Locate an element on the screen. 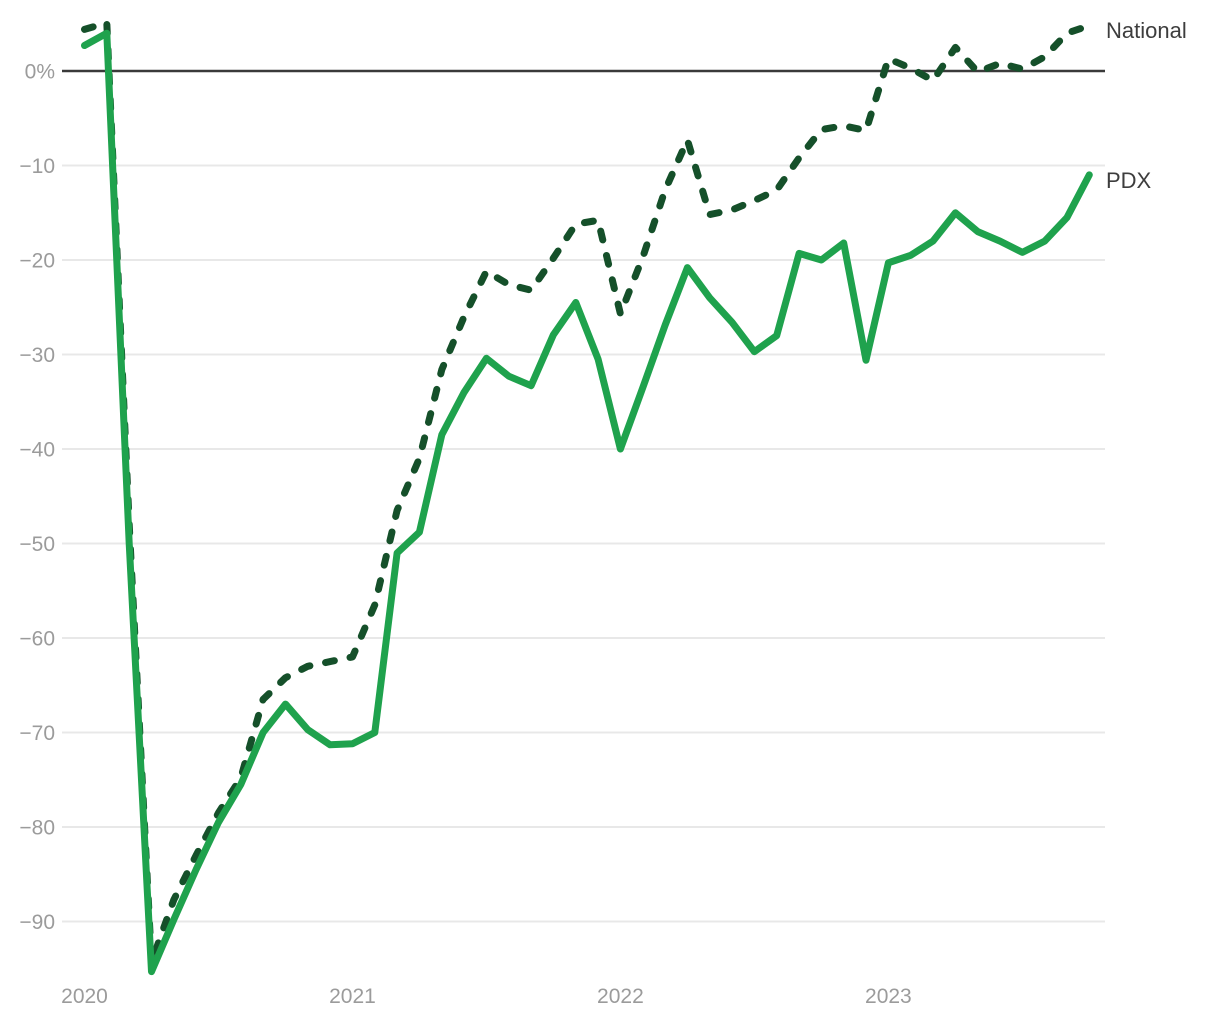 The image size is (1220, 1020). y-axis-labels: 0% −10 −20 −30 −40 −50 −60 −70 −80 −90 is located at coordinates (37, 498).